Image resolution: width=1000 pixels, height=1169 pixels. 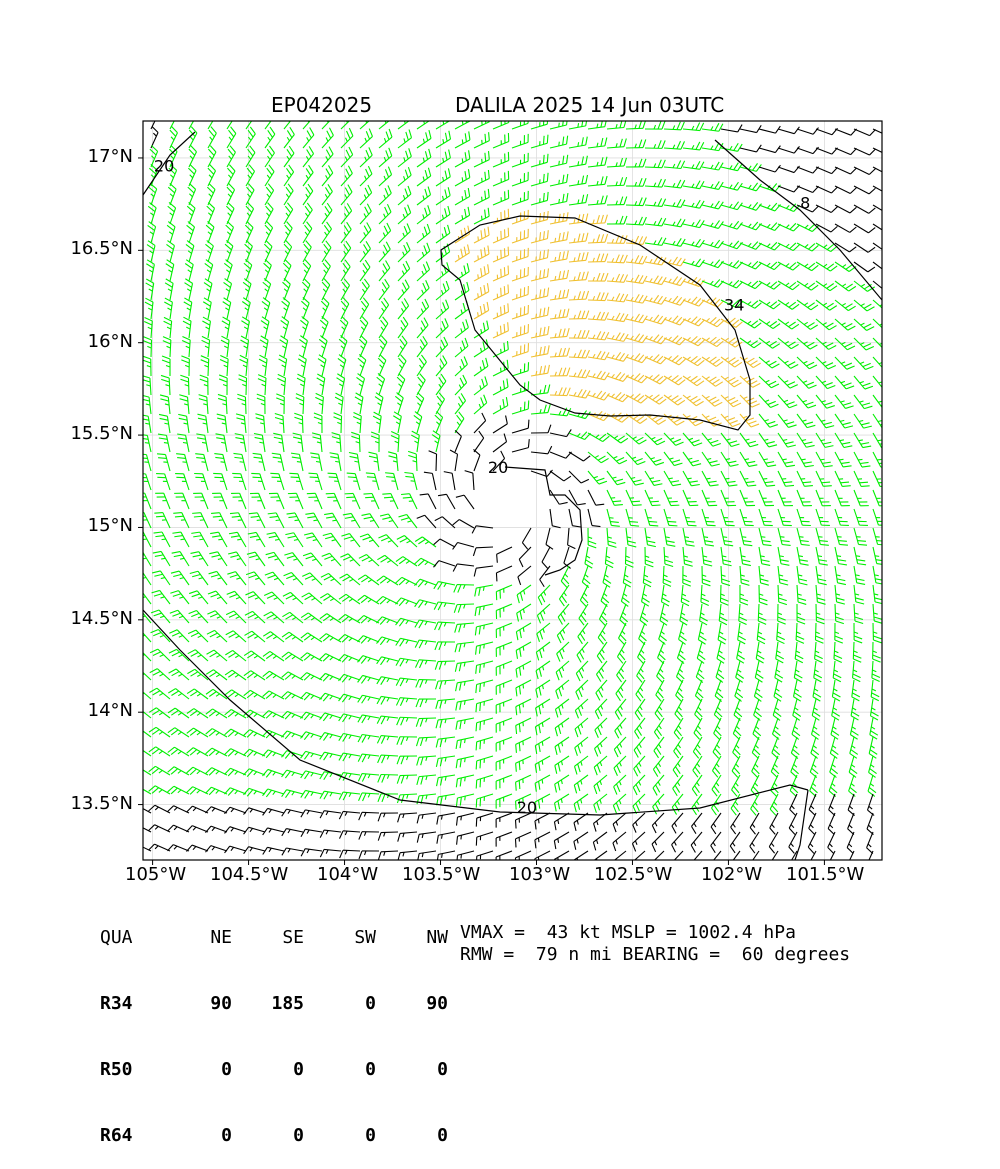 I want to click on y-tick-label: 17°N, so click(x=68, y=156).